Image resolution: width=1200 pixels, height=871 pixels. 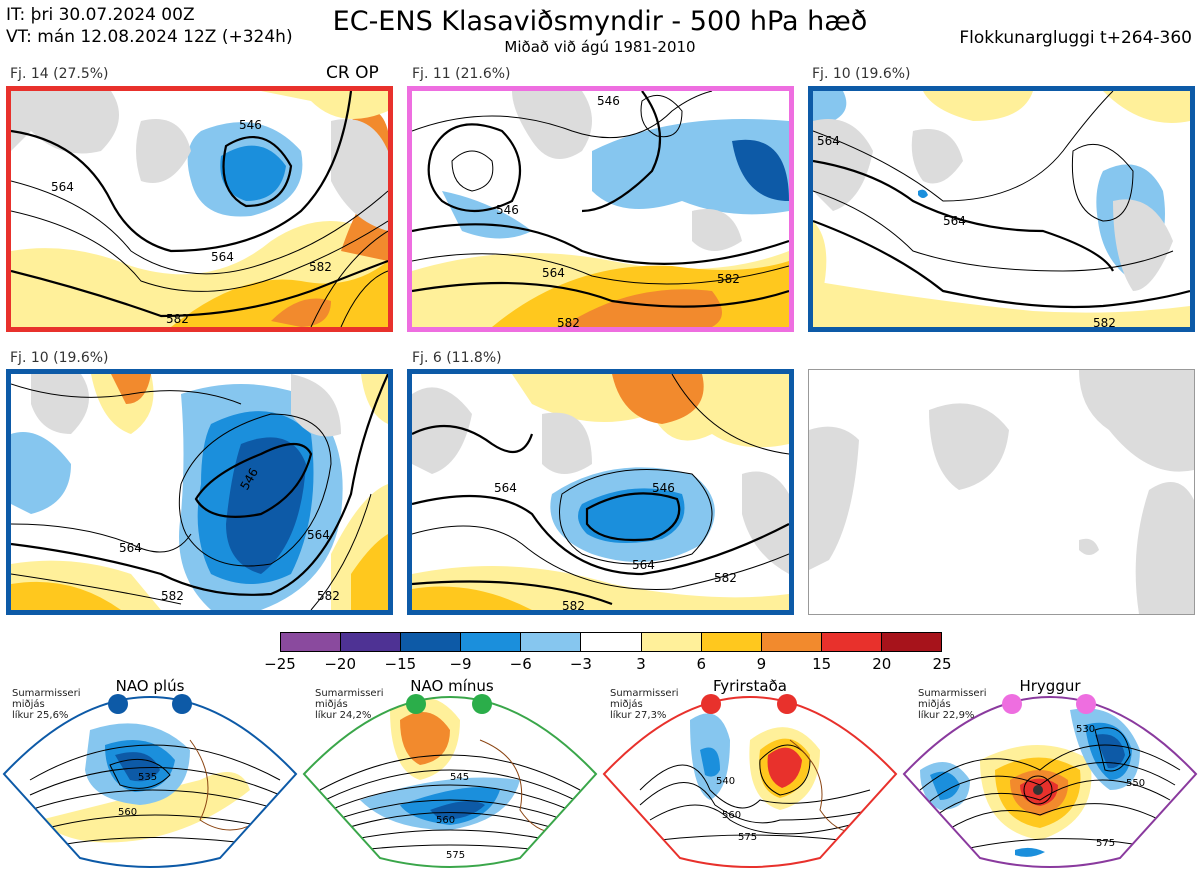 What do you see at coordinates (882, 664) in the screenshot?
I see `colorbar-tick-label: 20` at bounding box center [882, 664].